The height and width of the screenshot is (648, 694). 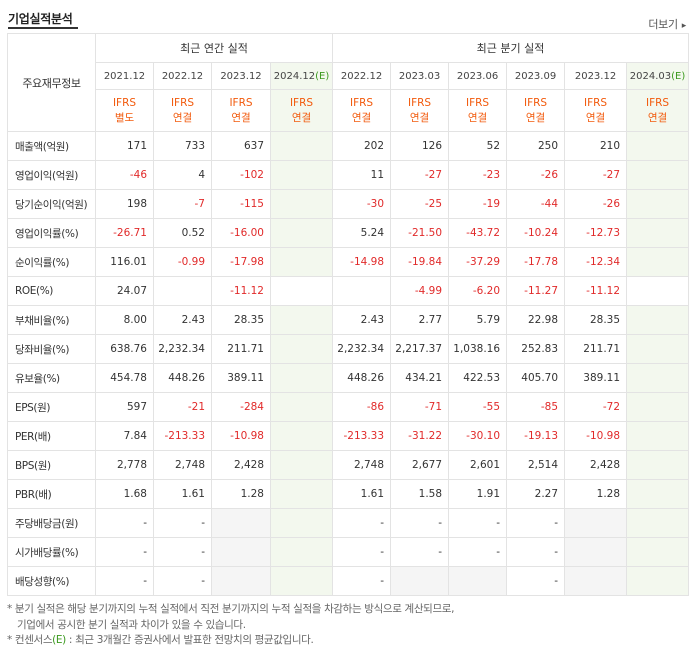 What do you see at coordinates (124, 262) in the screenshot?
I see `table-cell: 116.01` at bounding box center [124, 262].